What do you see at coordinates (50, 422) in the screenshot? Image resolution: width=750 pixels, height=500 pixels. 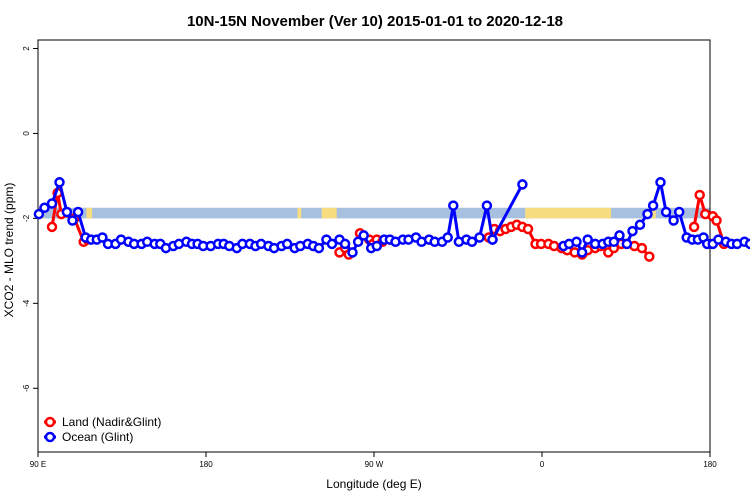 I see `legend-marker-land` at bounding box center [50, 422].